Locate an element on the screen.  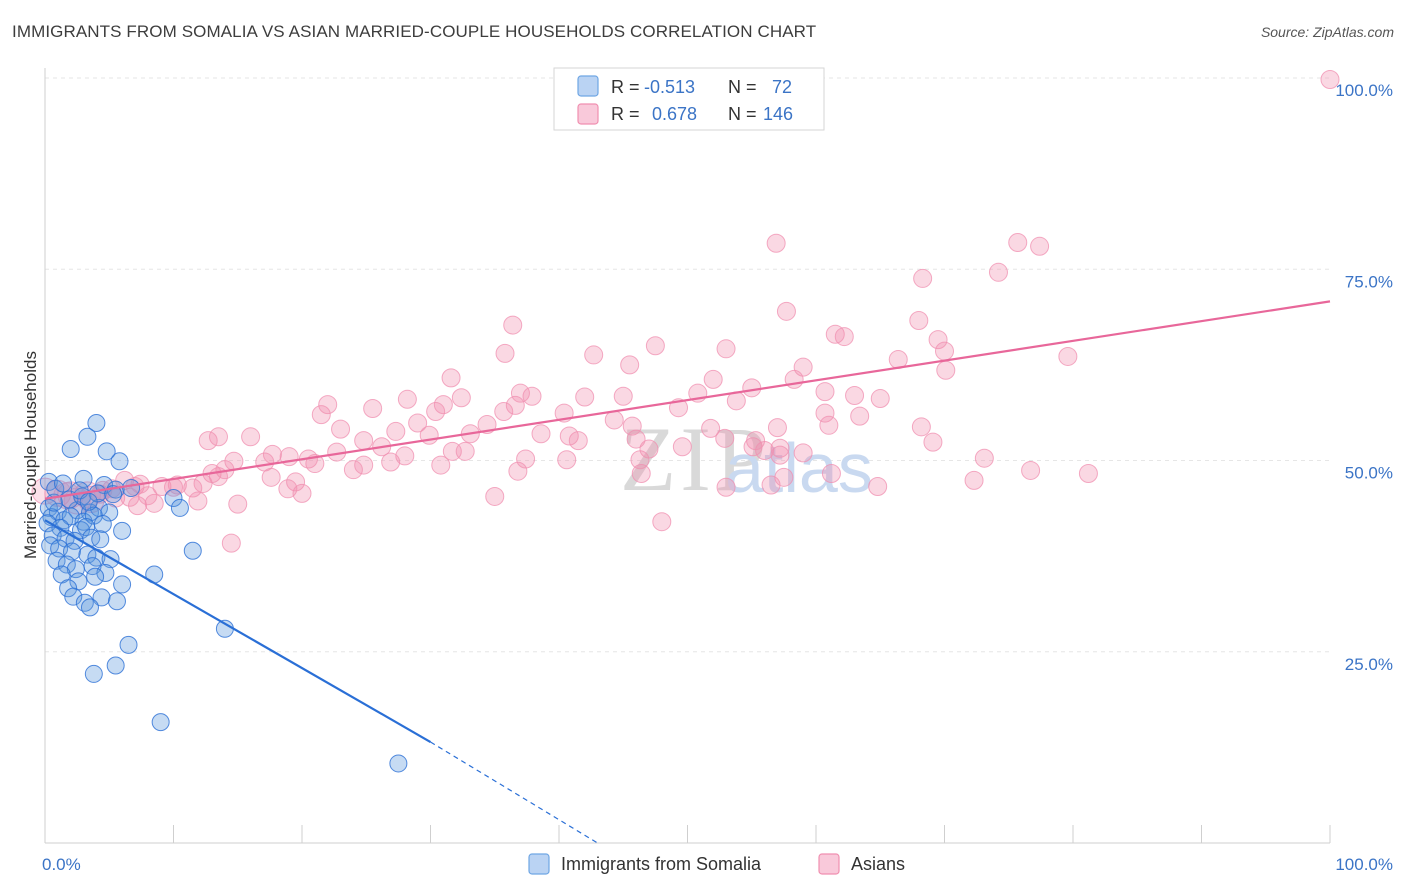
y-tick-label-0: 25.0% is located at coordinates (1369, 664).